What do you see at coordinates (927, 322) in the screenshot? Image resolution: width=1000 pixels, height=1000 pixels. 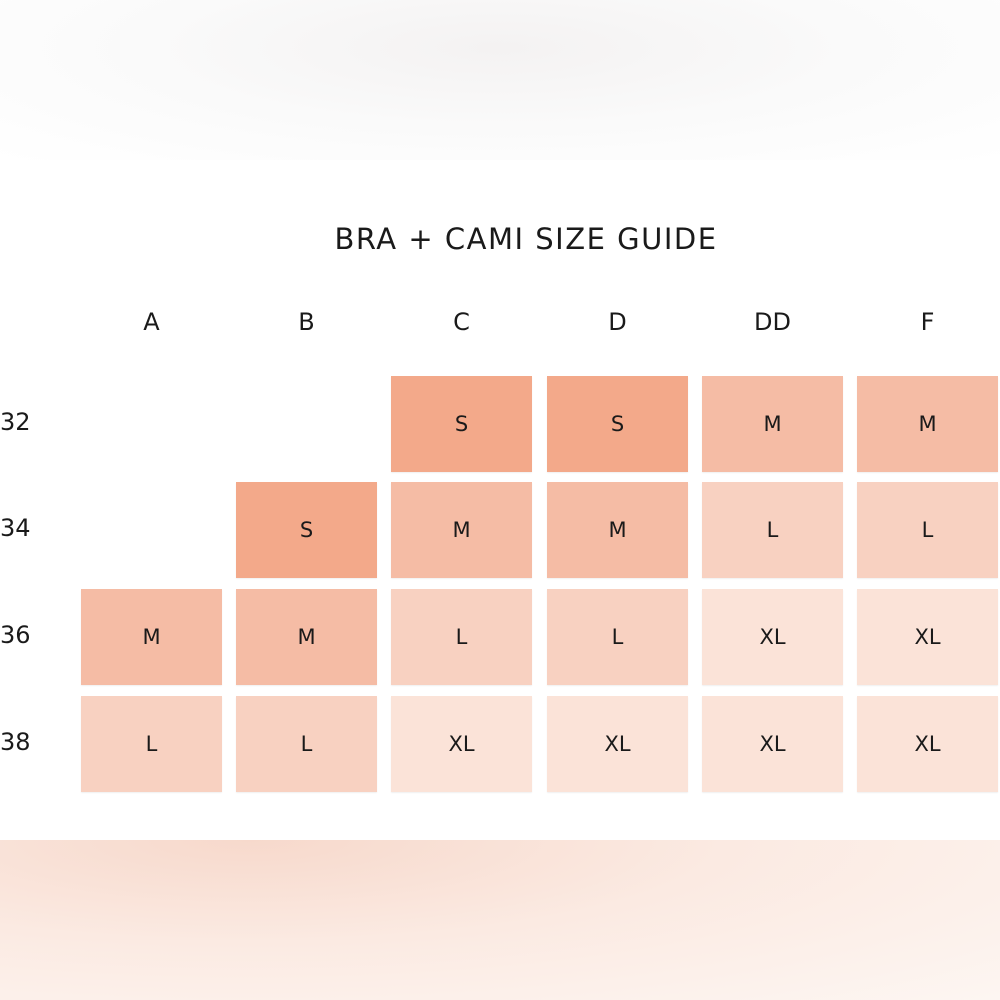 I see `cup-size-header: F` at bounding box center [927, 322].